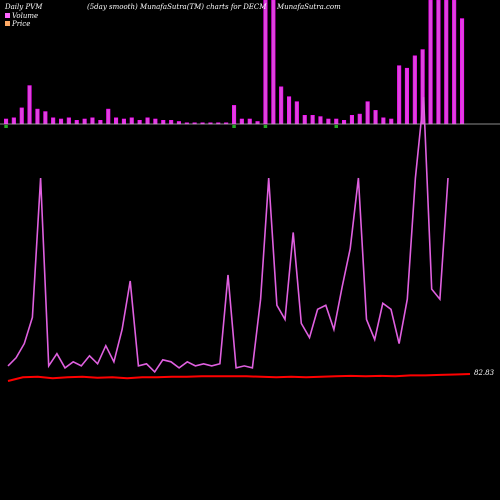  I want to click on price-line, so click(239, 377).